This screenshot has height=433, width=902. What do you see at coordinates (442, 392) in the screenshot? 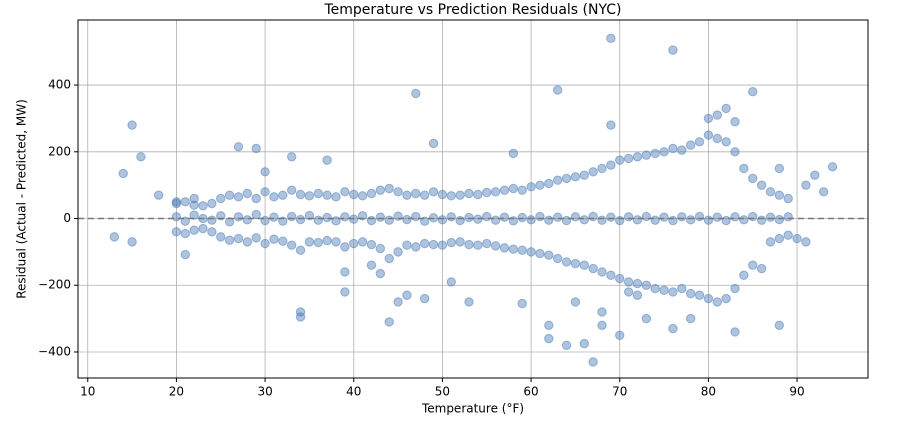
I see `x-tick-label: 50` at bounding box center [442, 392].